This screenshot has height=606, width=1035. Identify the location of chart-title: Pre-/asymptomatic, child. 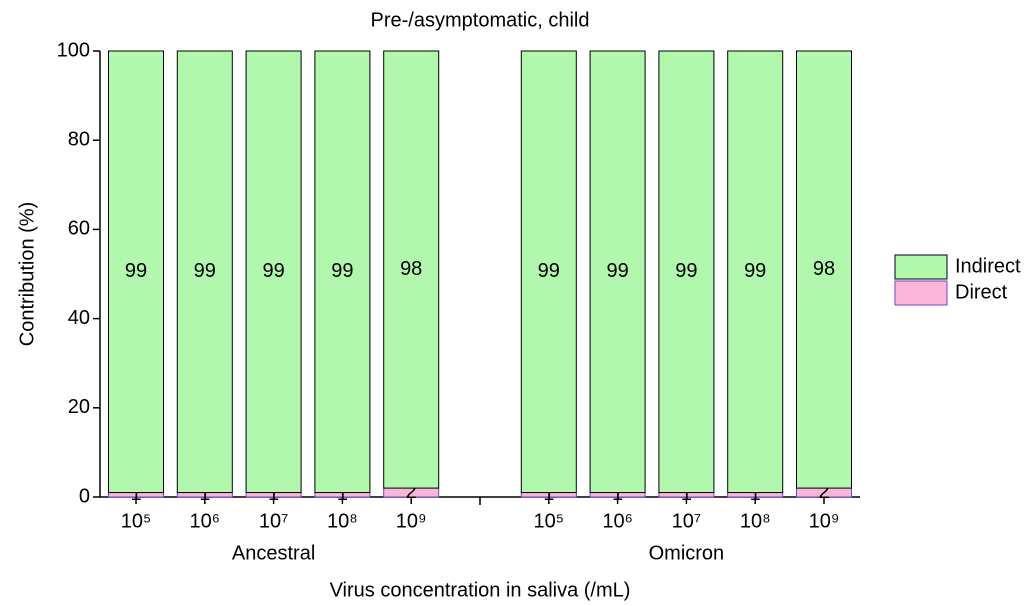
(480, 20).